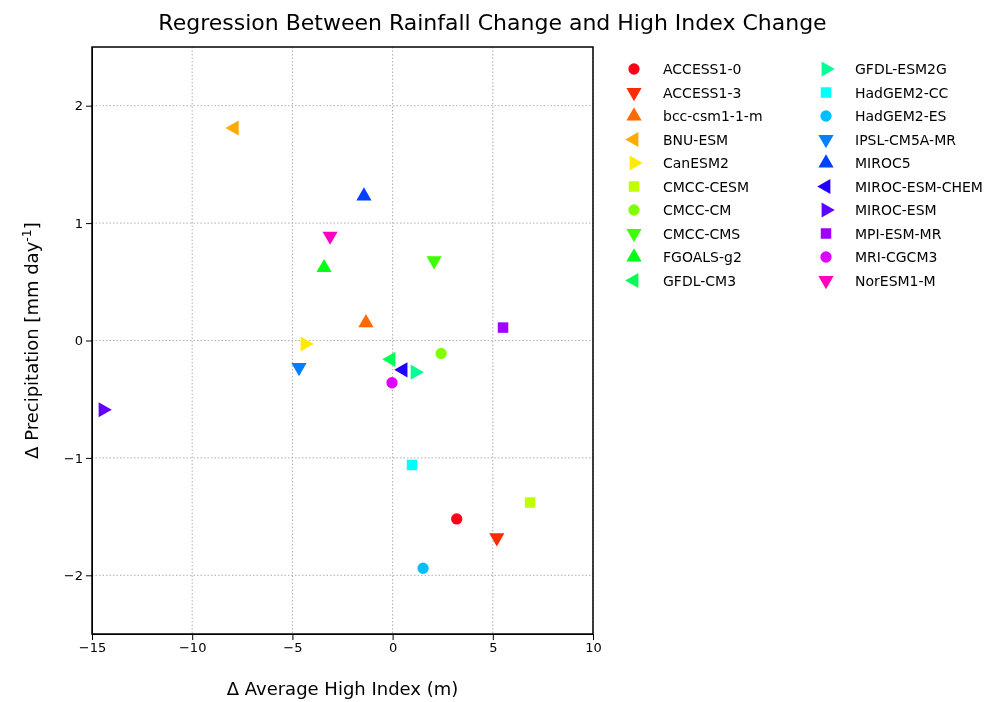 This screenshot has height=702, width=1004. What do you see at coordinates (702, 233) in the screenshot?
I see `legend-label: CMCC-CMS` at bounding box center [702, 233].